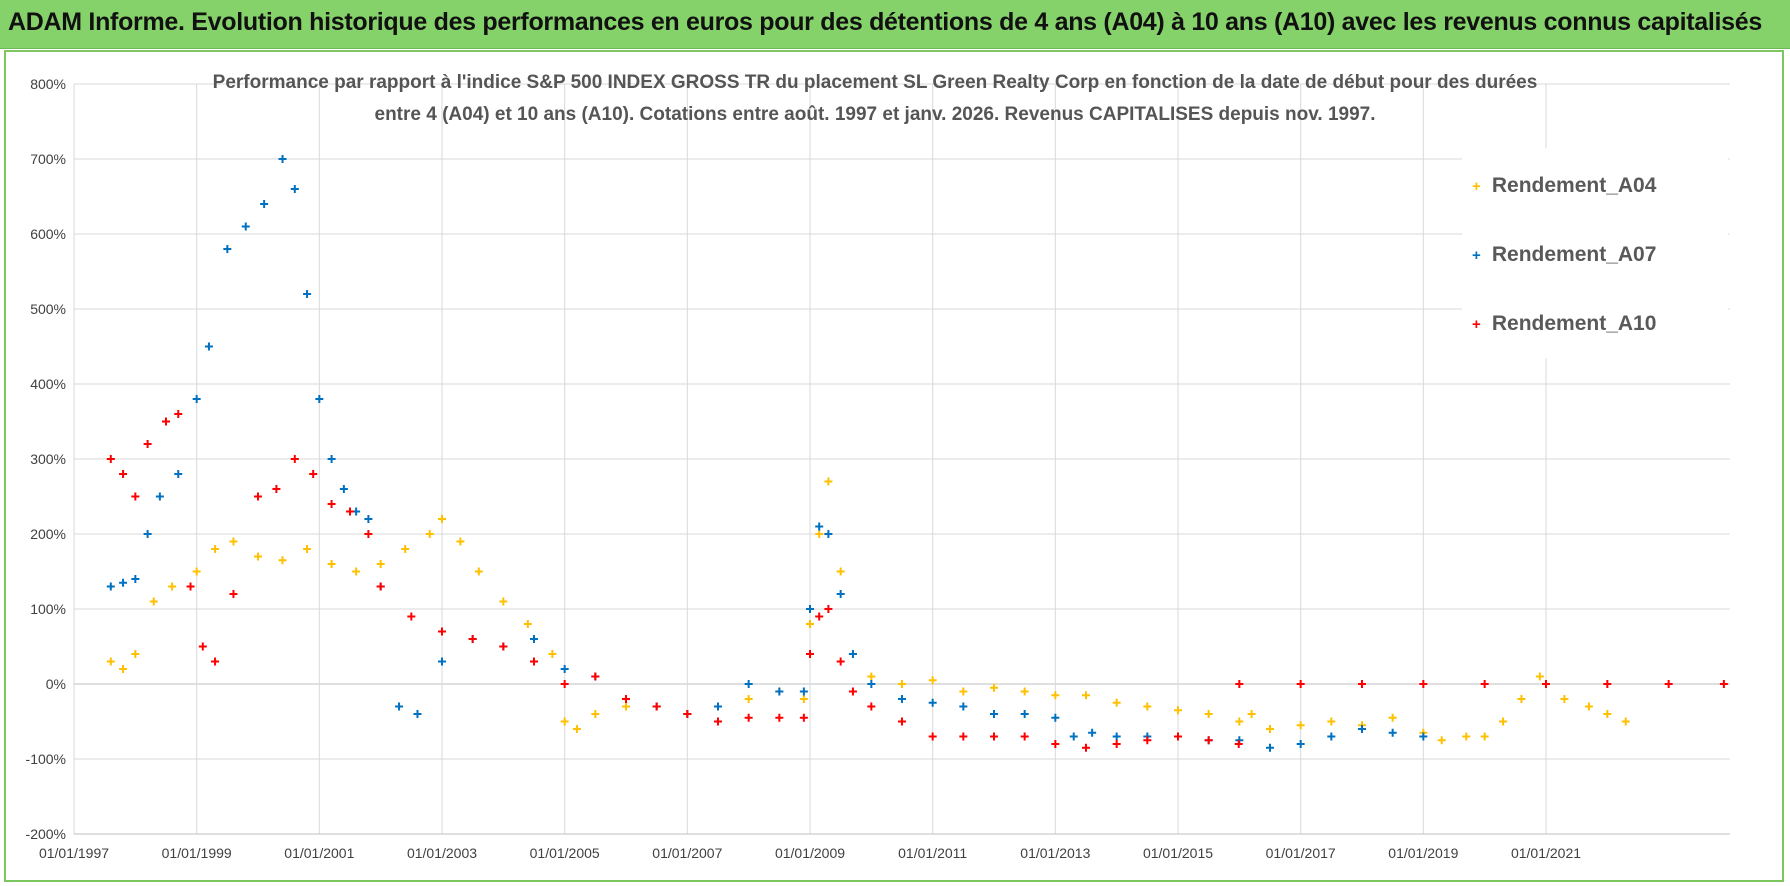  Describe the element at coordinates (48, 534) in the screenshot. I see `y-tick-label: 200%` at that location.